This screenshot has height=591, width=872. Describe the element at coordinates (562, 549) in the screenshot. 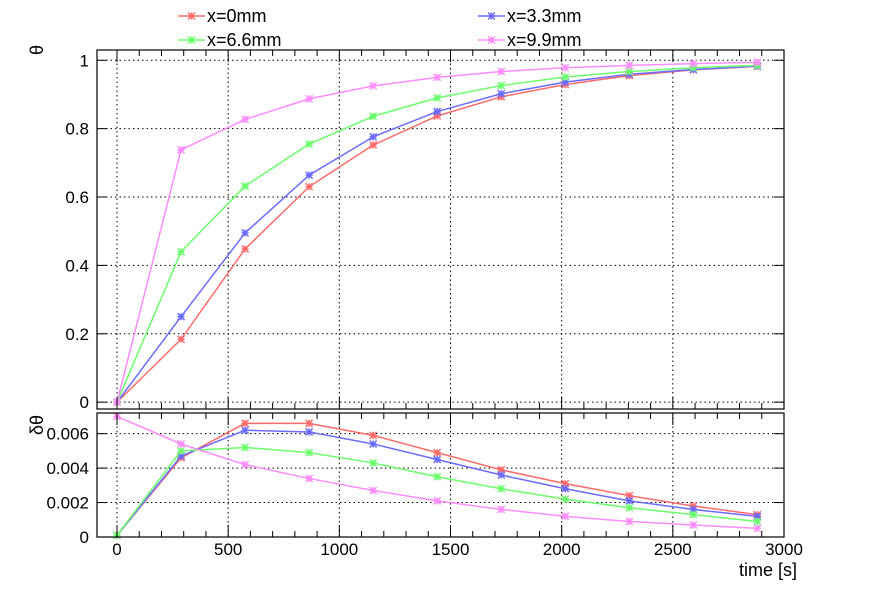

I see `bottom-xtick-label-4: 2000` at that location.